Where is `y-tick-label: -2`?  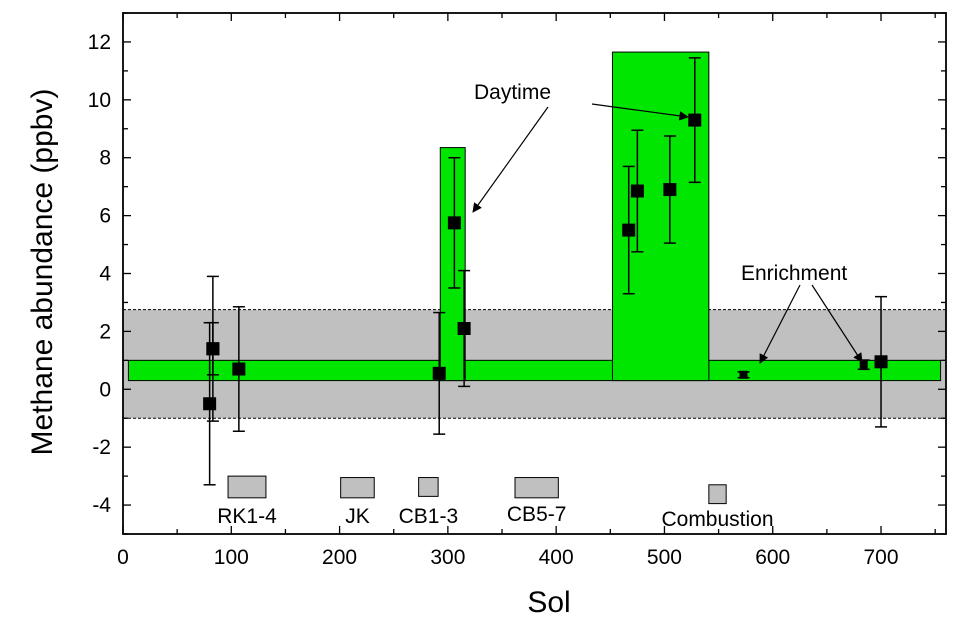 y-tick-label: -2 is located at coordinates (101, 447).